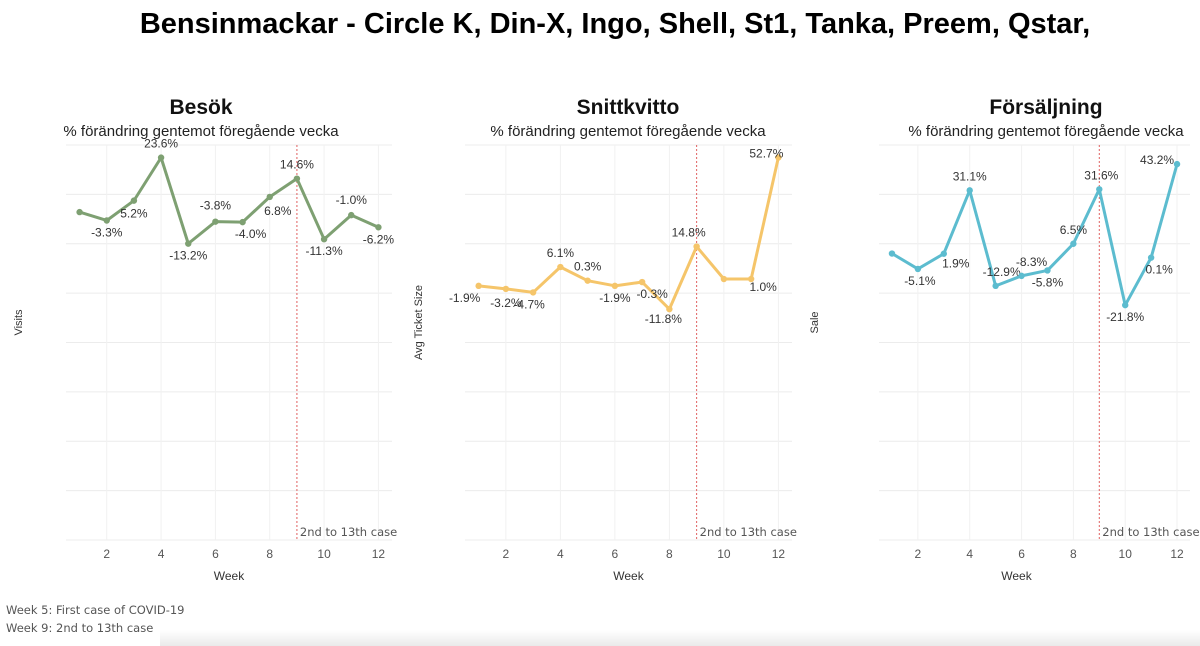  What do you see at coordinates (652, 294) in the screenshot?
I see `data-label: -0.3%` at bounding box center [652, 294].